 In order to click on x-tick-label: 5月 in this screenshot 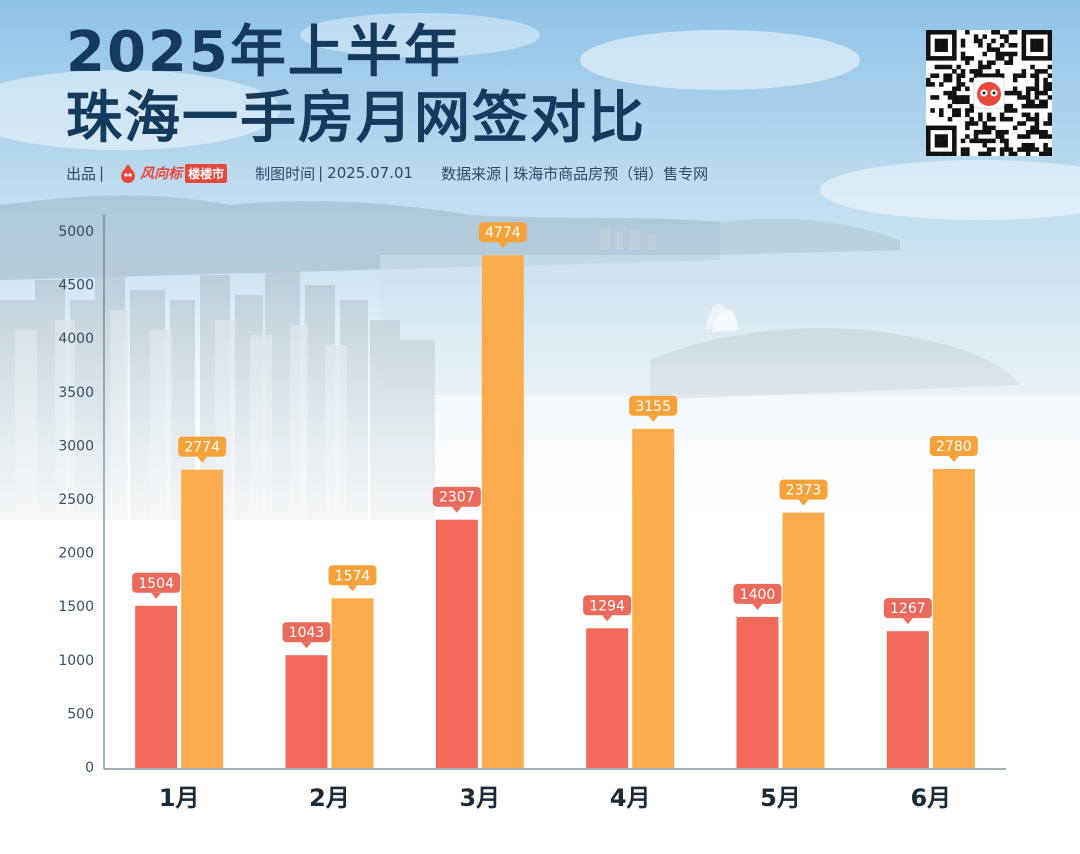, I will do `click(780, 798)`.